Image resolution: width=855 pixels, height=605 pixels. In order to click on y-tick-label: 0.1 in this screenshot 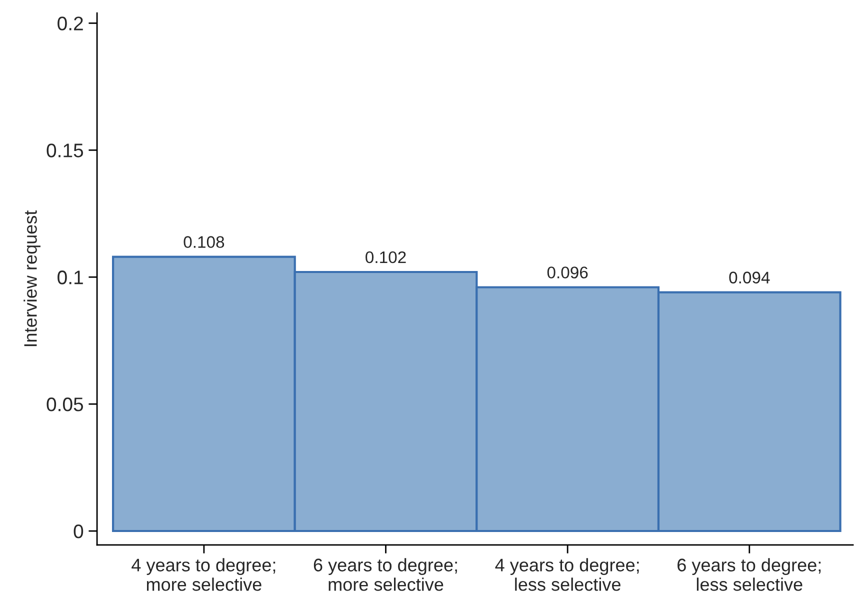, I will do `click(70, 277)`.